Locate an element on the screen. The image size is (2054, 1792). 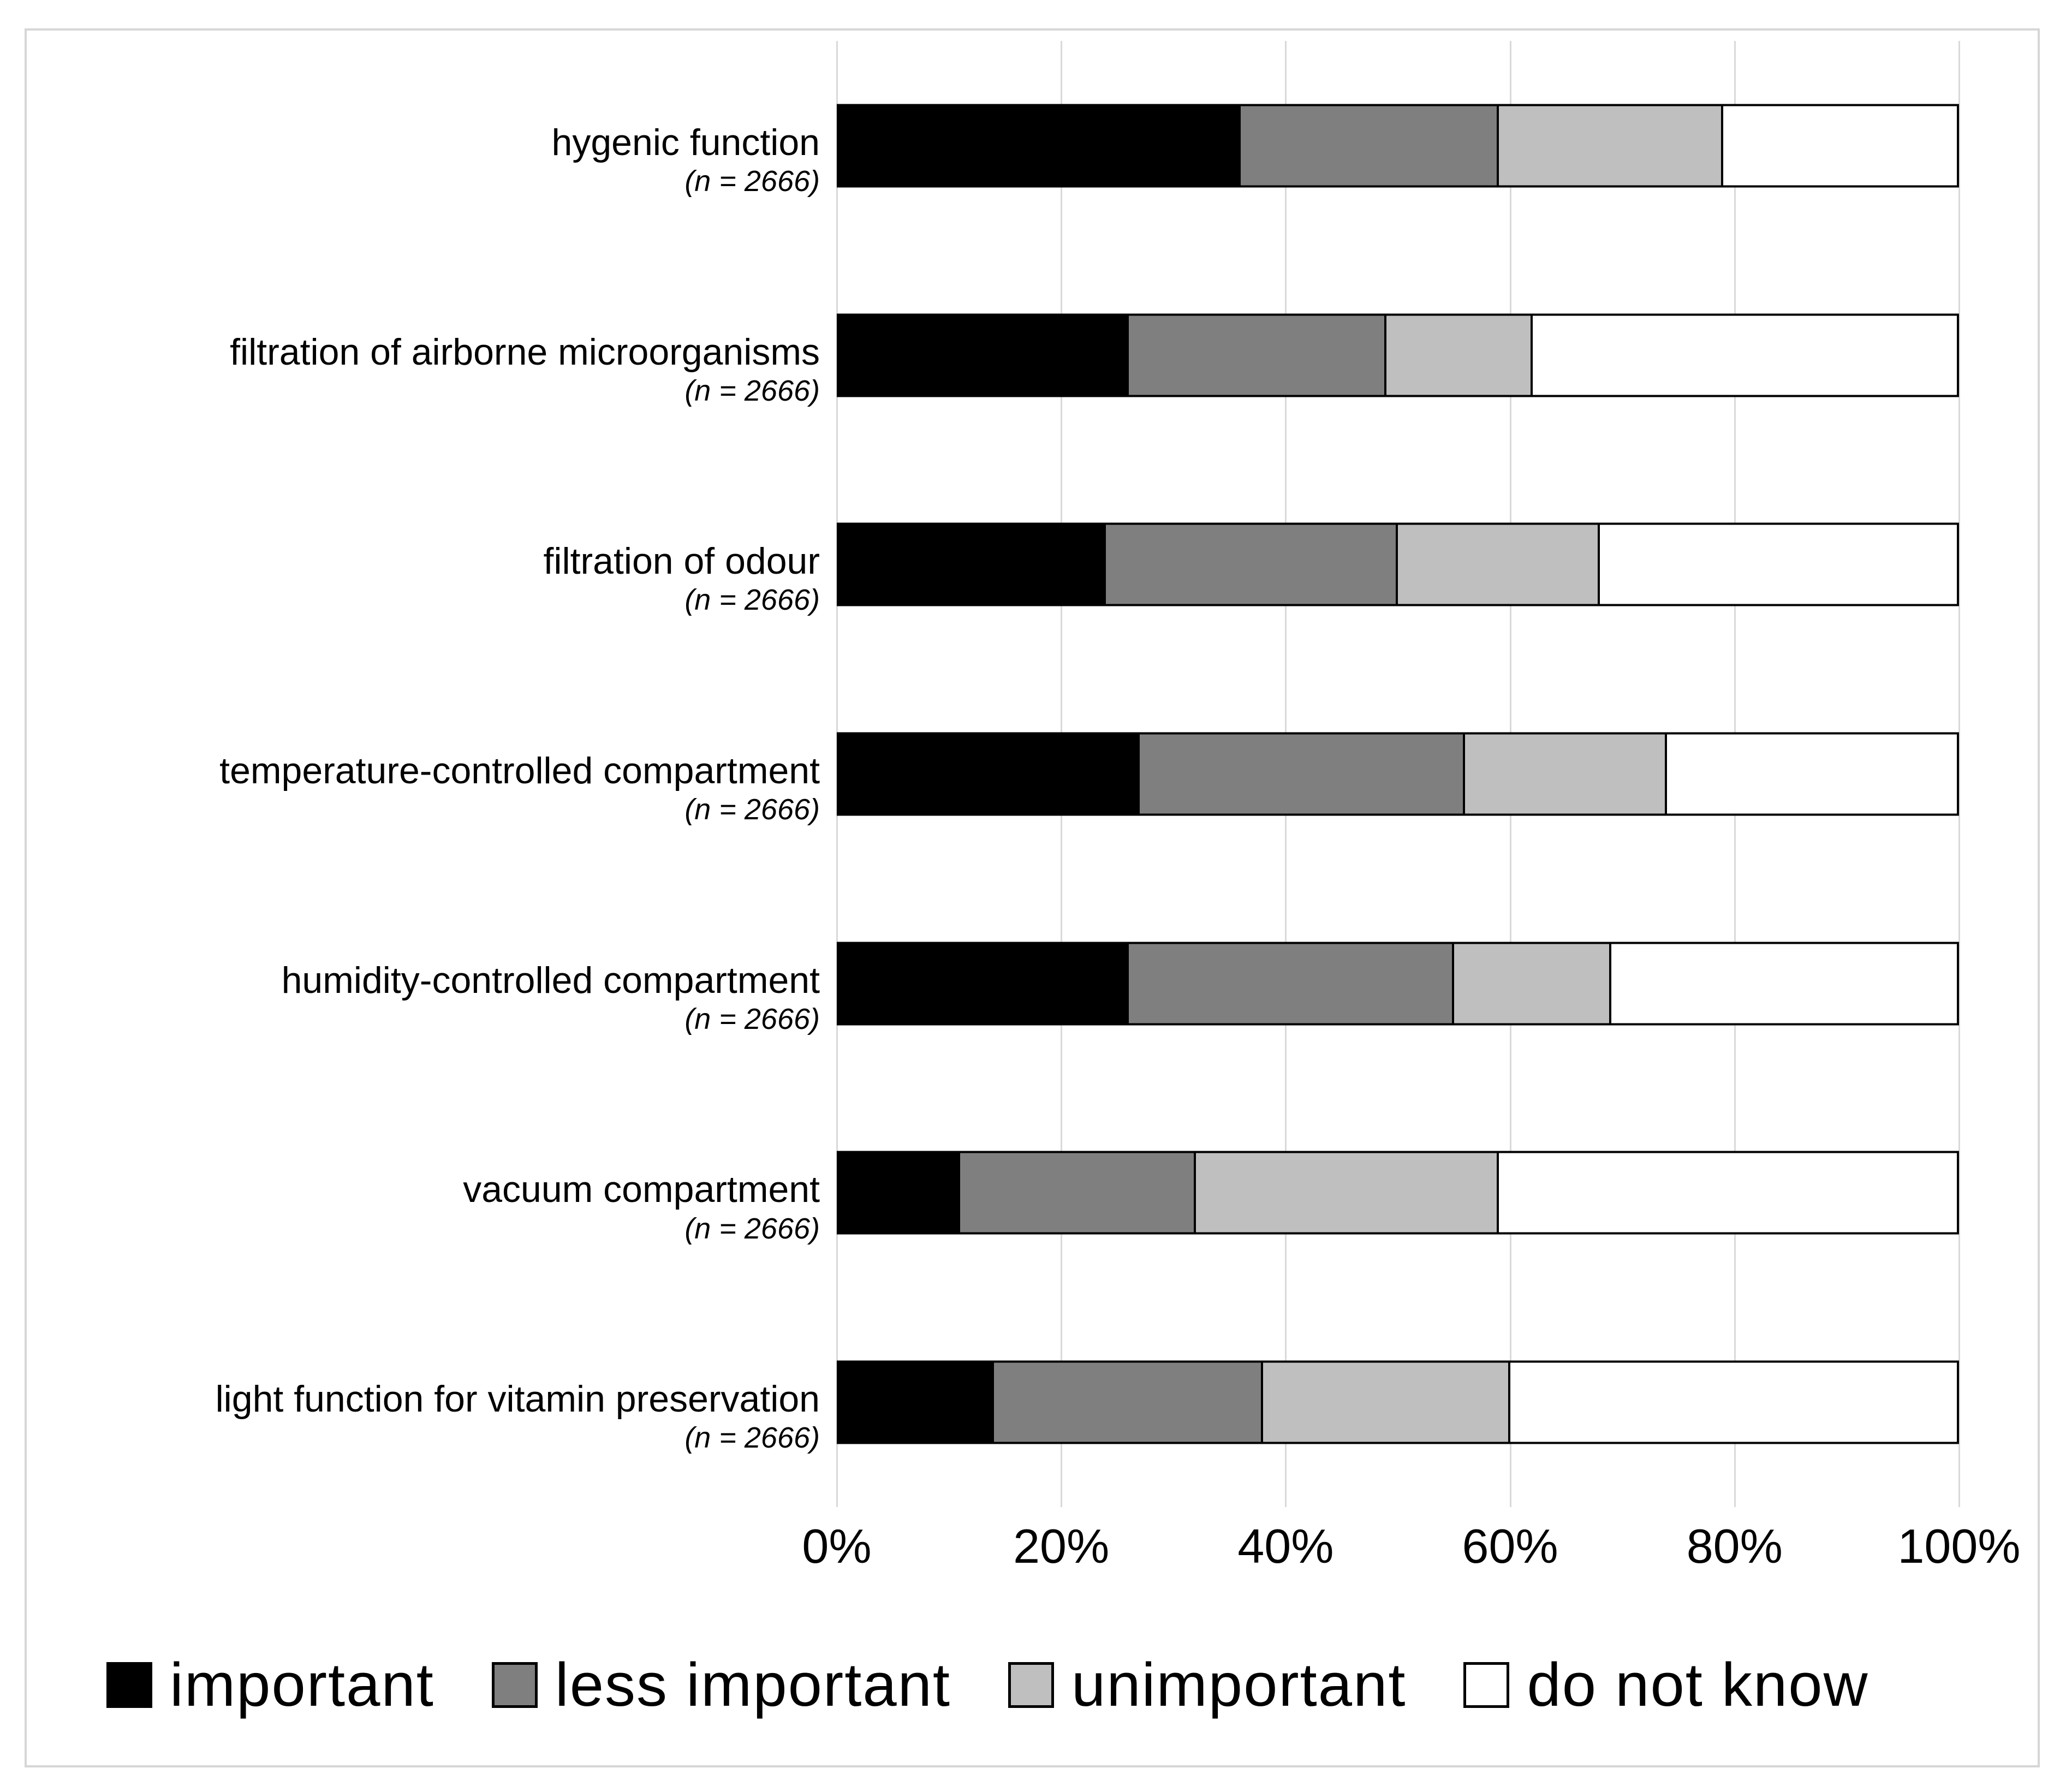
legend-swatch-do-not-know is located at coordinates (1486, 1685).